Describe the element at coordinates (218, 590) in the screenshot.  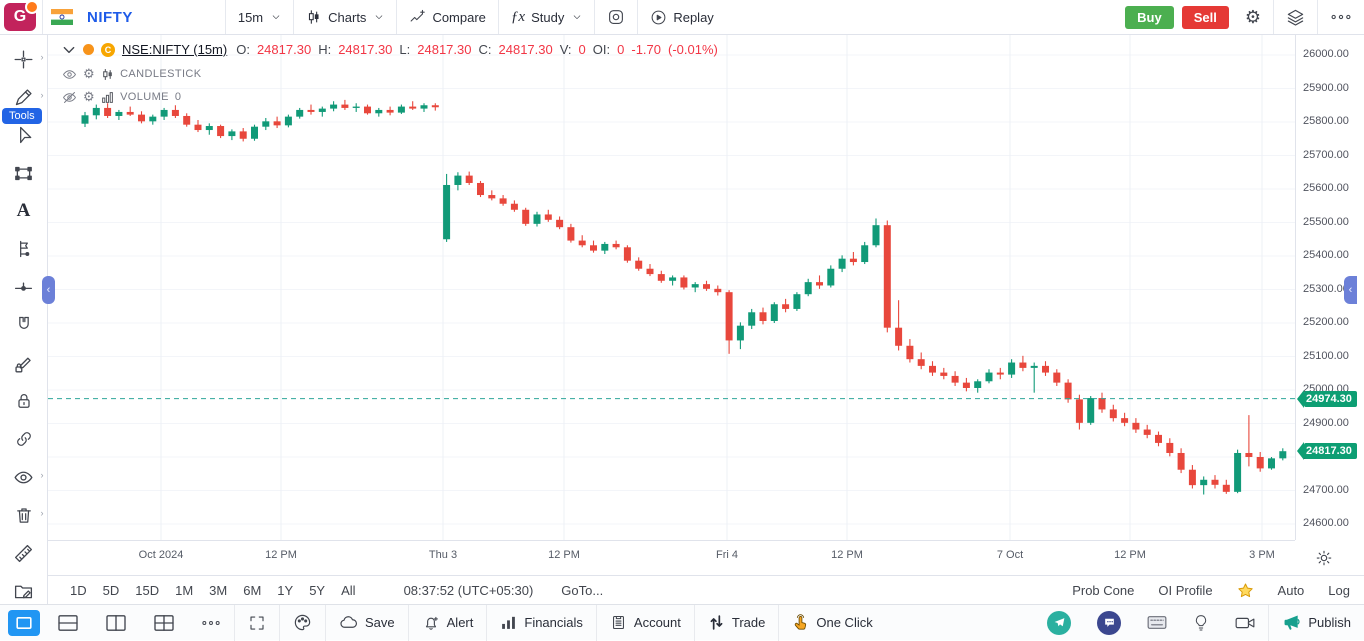
I see `range-3m: 3M` at that location.